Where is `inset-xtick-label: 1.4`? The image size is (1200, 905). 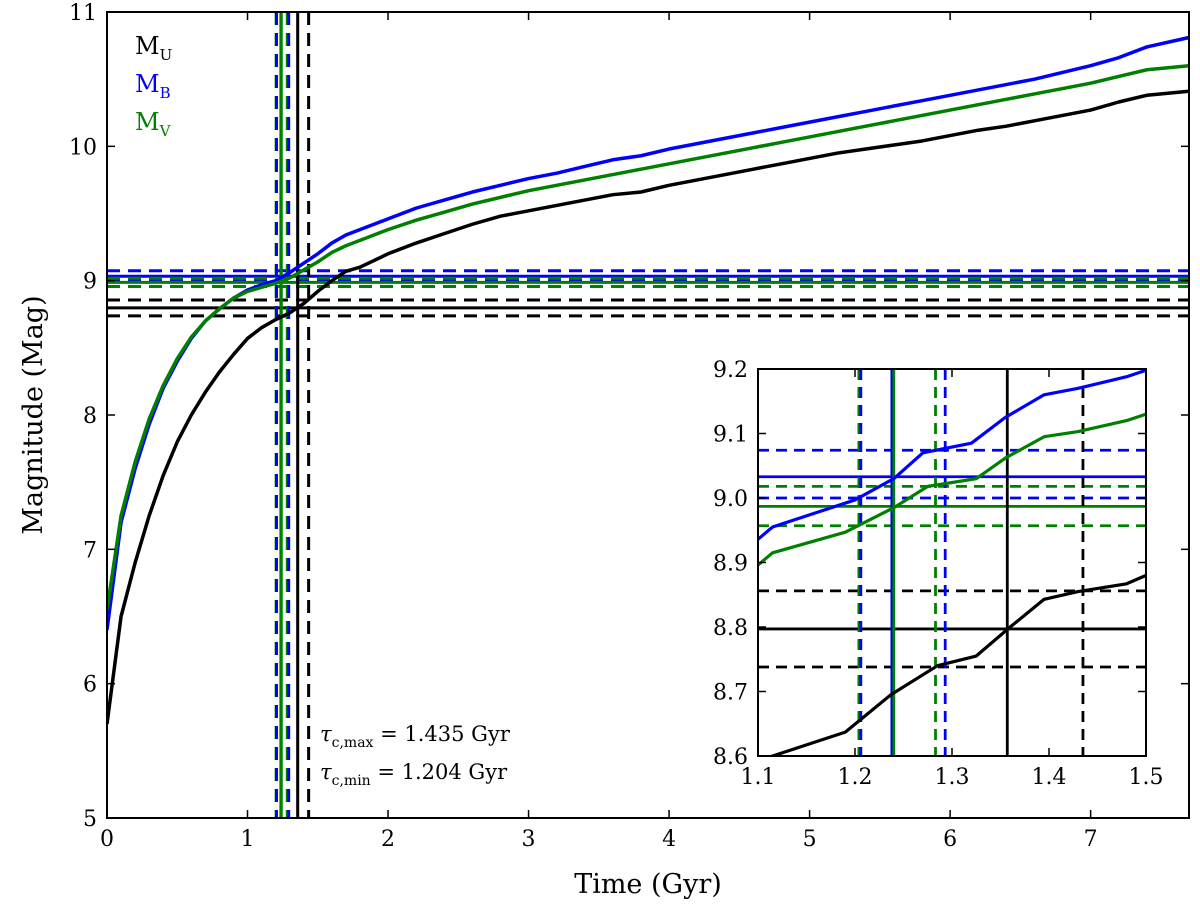 inset-xtick-label: 1.4 is located at coordinates (1049, 777).